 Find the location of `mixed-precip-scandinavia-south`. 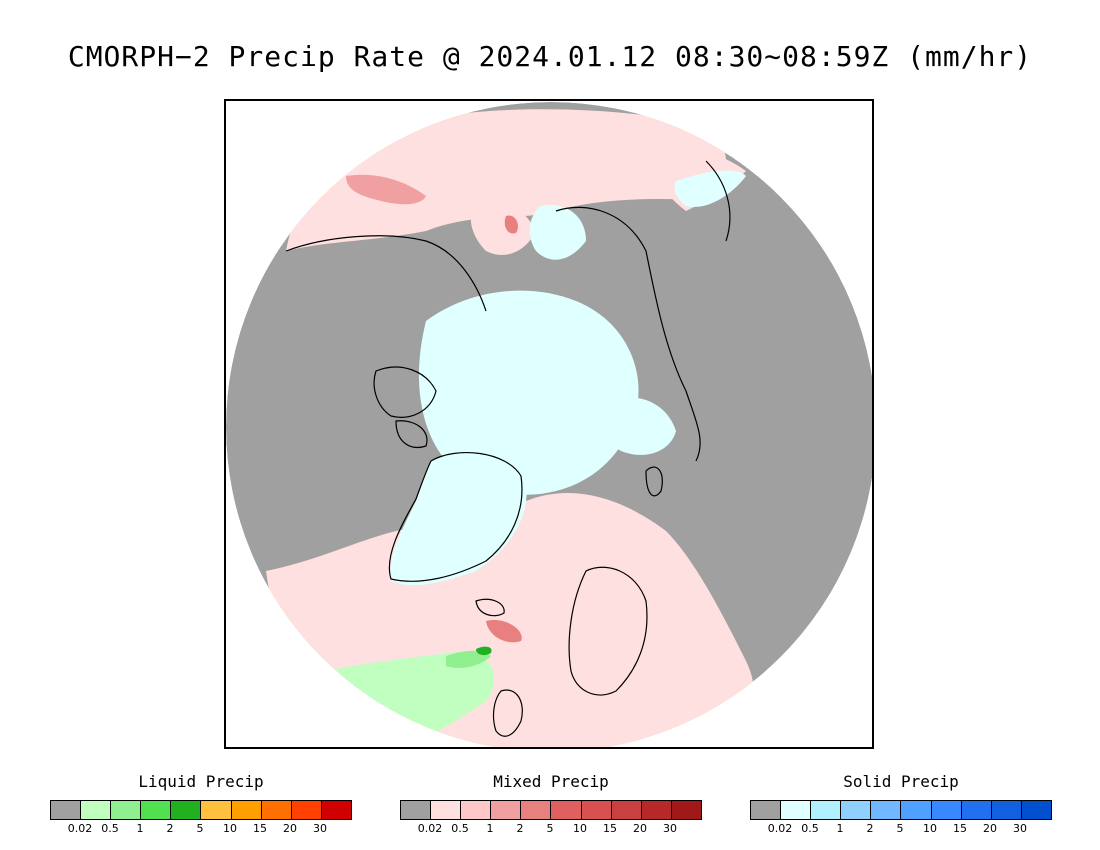

mixed-precip-scandinavia-south is located at coordinates (581, 709).